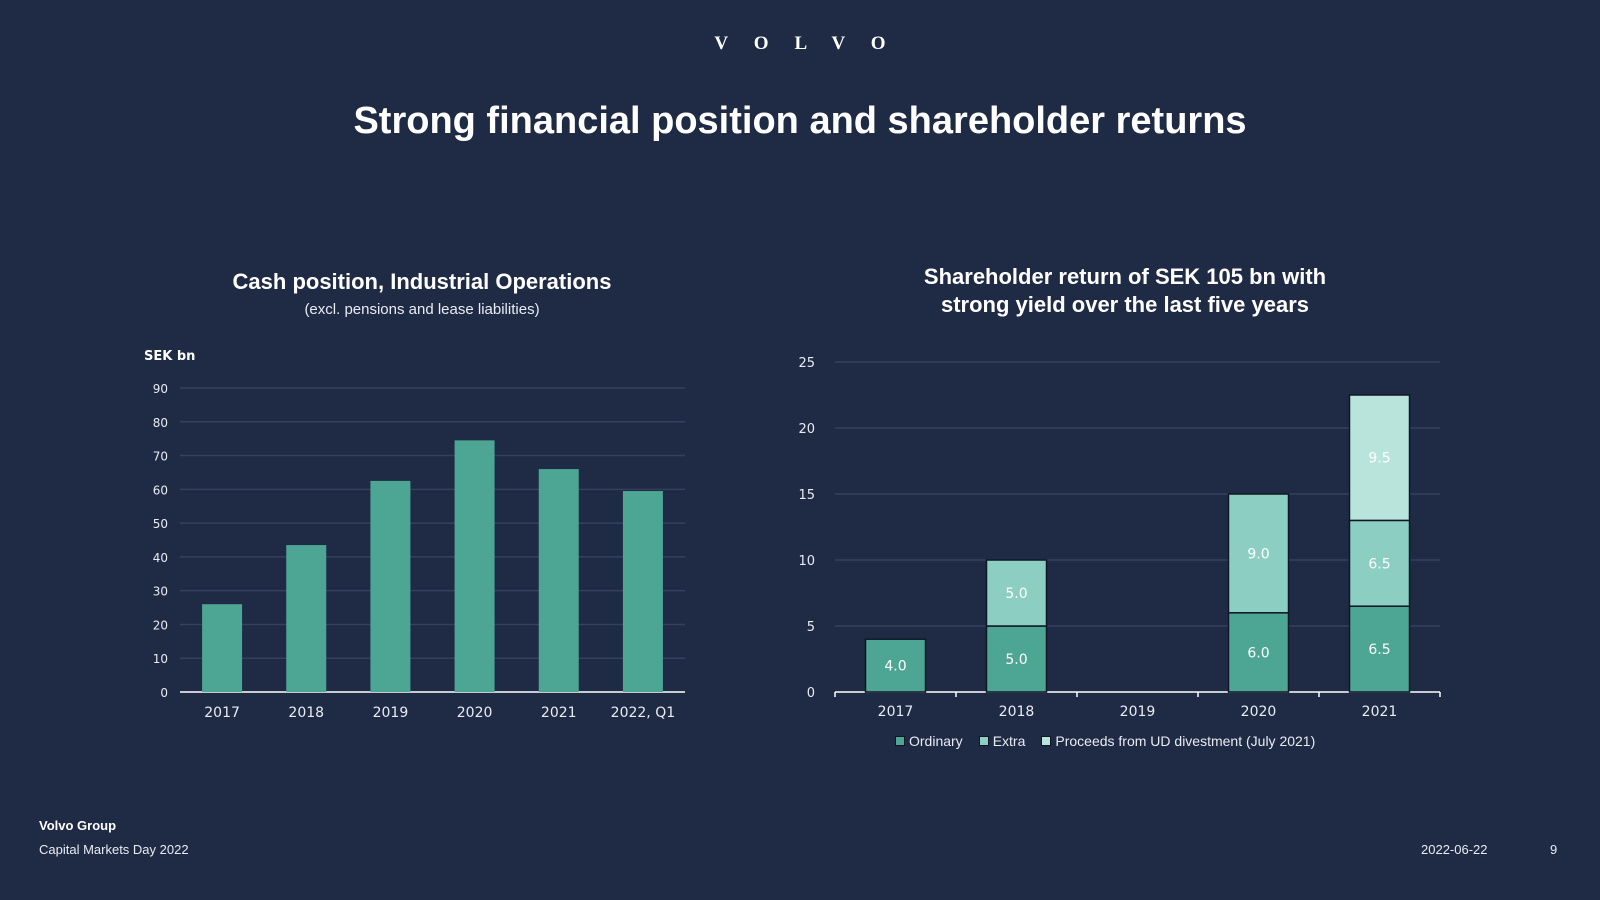 The height and width of the screenshot is (900, 1600). What do you see at coordinates (114, 849) in the screenshot?
I see `footer-event: Capital Markets Day 2022` at bounding box center [114, 849].